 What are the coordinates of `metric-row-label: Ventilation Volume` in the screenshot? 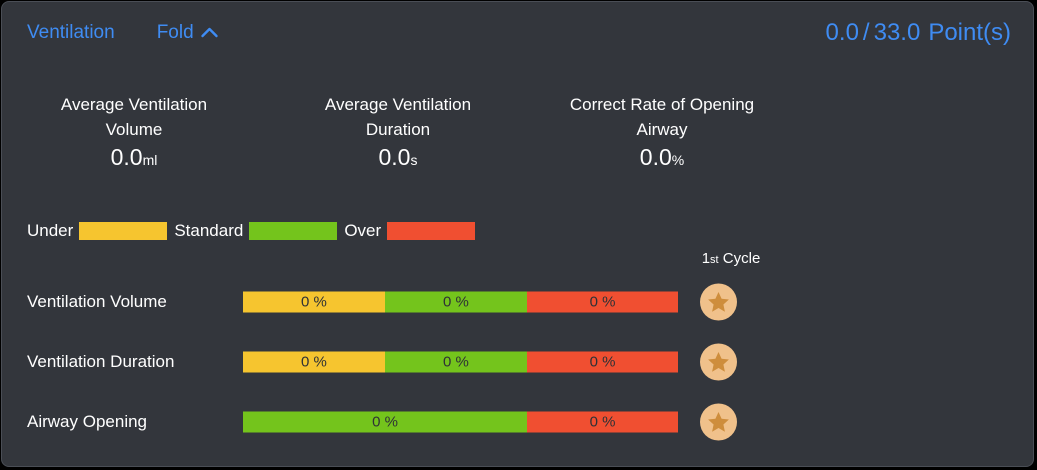 It's located at (97, 301).